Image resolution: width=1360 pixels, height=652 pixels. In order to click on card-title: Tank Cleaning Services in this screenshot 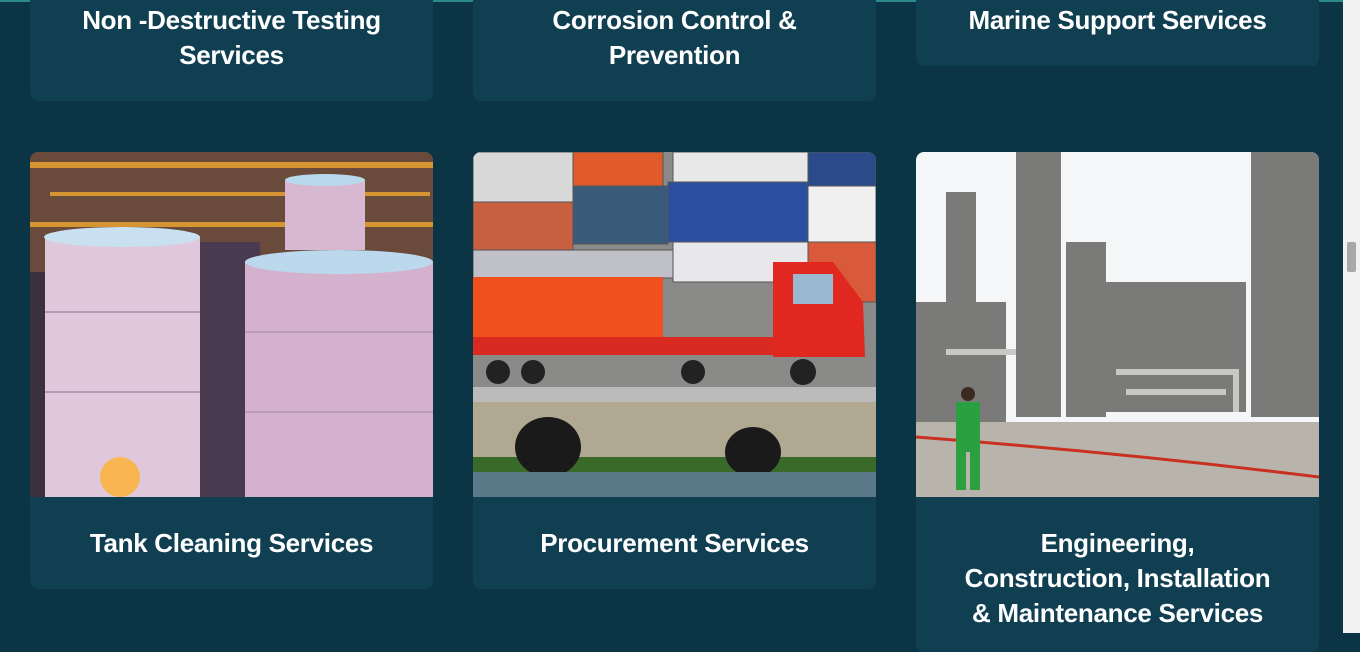, I will do `click(231, 529)`.